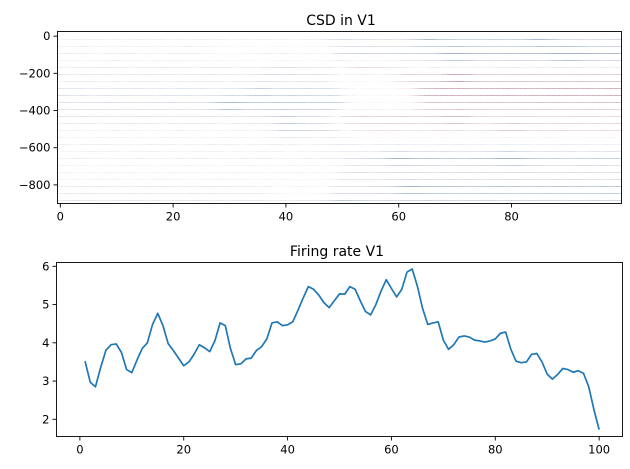 The height and width of the screenshot is (469, 630). Describe the element at coordinates (45, 305) in the screenshot. I see `y-tick-label: 5` at that location.